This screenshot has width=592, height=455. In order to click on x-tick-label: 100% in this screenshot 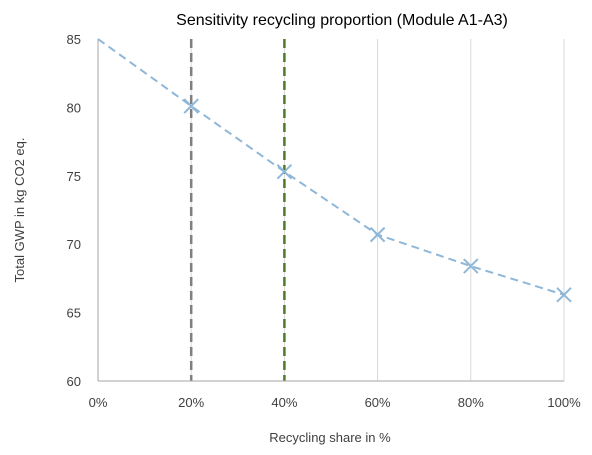, I will do `click(564, 402)`.